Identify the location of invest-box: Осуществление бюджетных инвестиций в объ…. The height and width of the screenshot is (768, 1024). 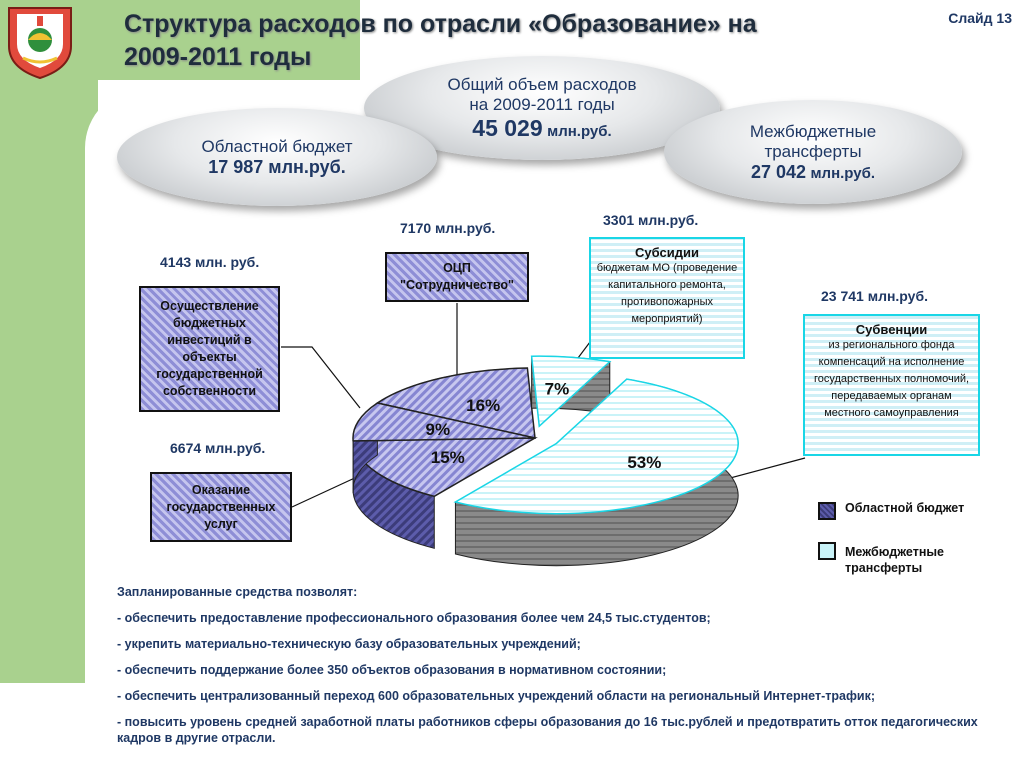
(209, 349).